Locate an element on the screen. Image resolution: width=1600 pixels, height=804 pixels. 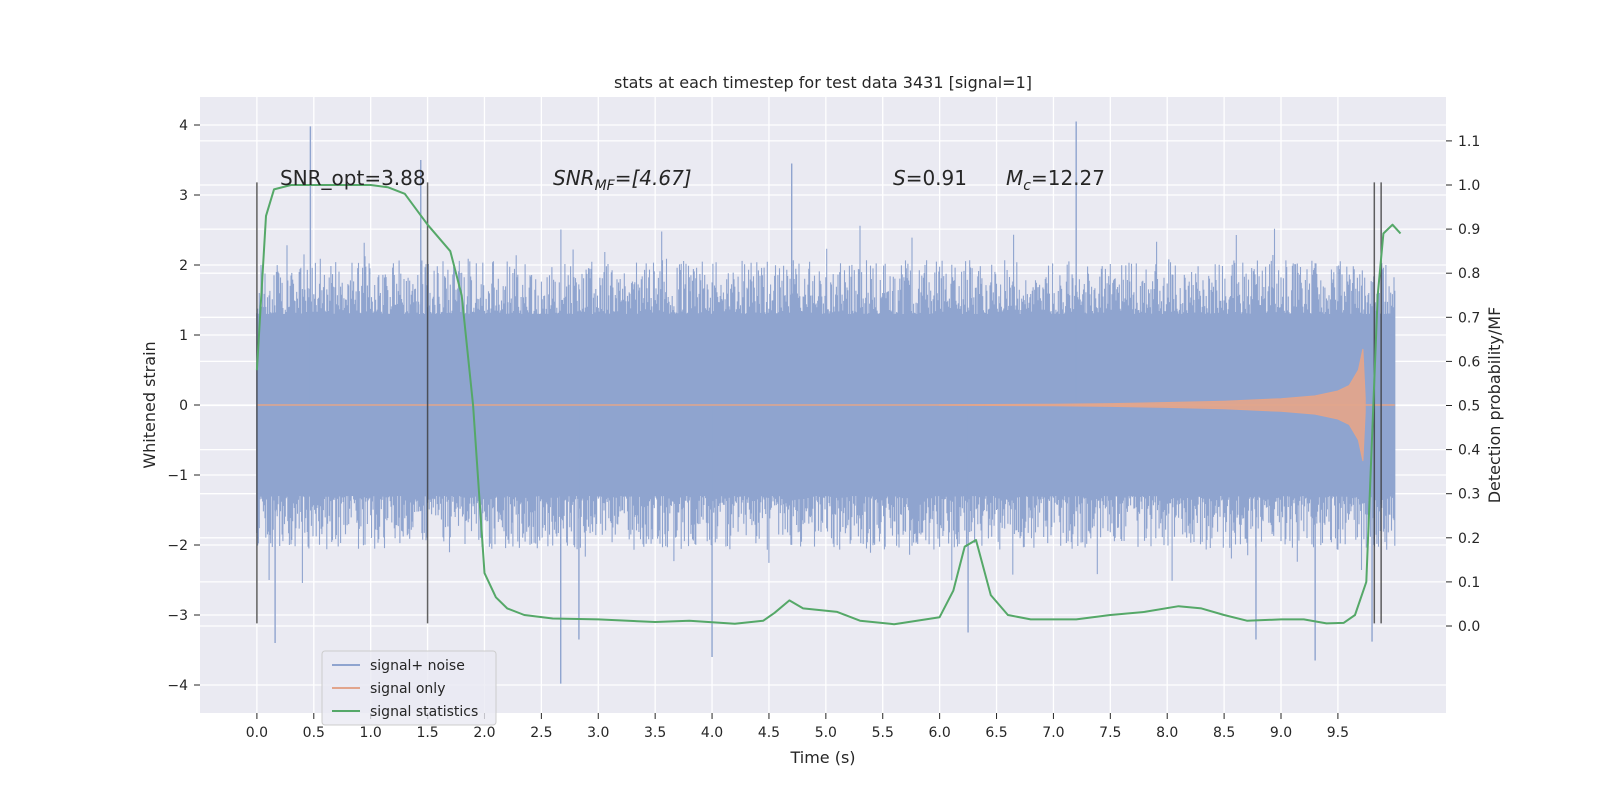
snr-mf-prefix: SNR is located at coordinates (574, 178).